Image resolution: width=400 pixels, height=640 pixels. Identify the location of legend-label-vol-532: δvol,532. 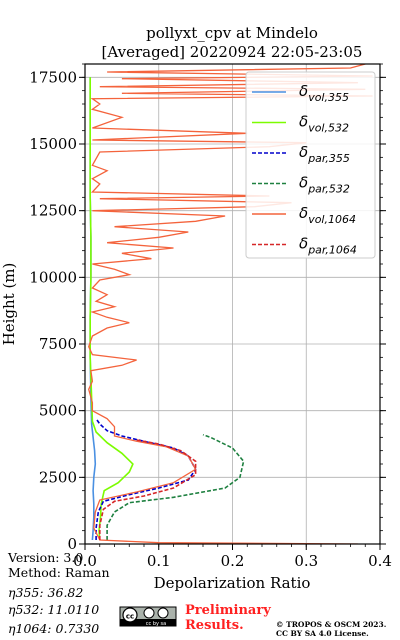
(324, 124).